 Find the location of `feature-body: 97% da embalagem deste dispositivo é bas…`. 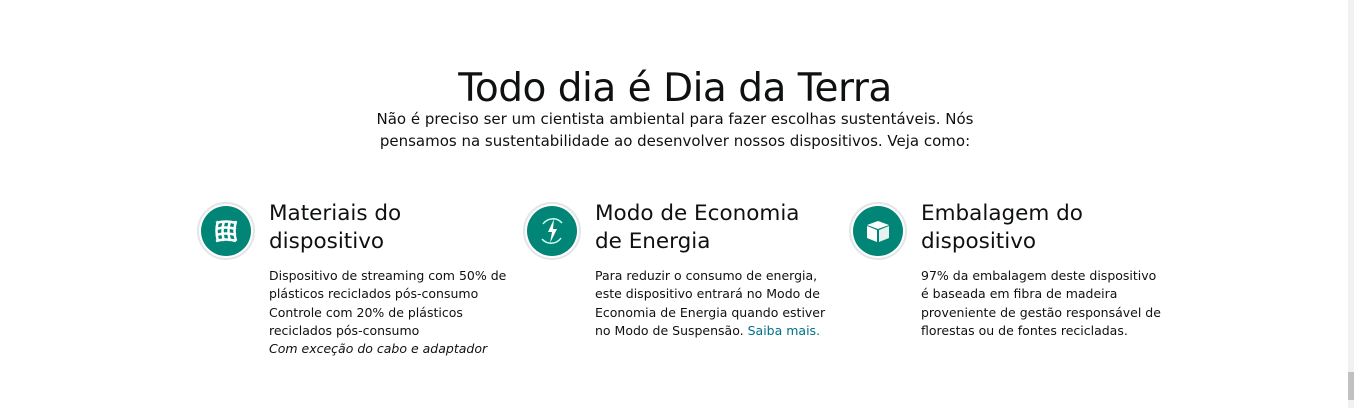

feature-body: 97% da embalagem deste dispositivo é bas… is located at coordinates (1041, 303).